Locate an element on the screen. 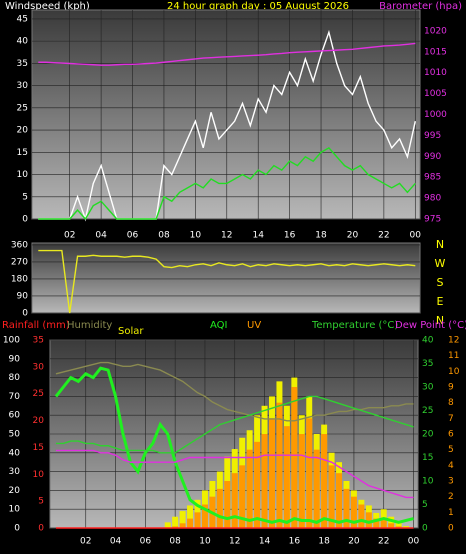  compass-label: N is located at coordinates (440, 320).